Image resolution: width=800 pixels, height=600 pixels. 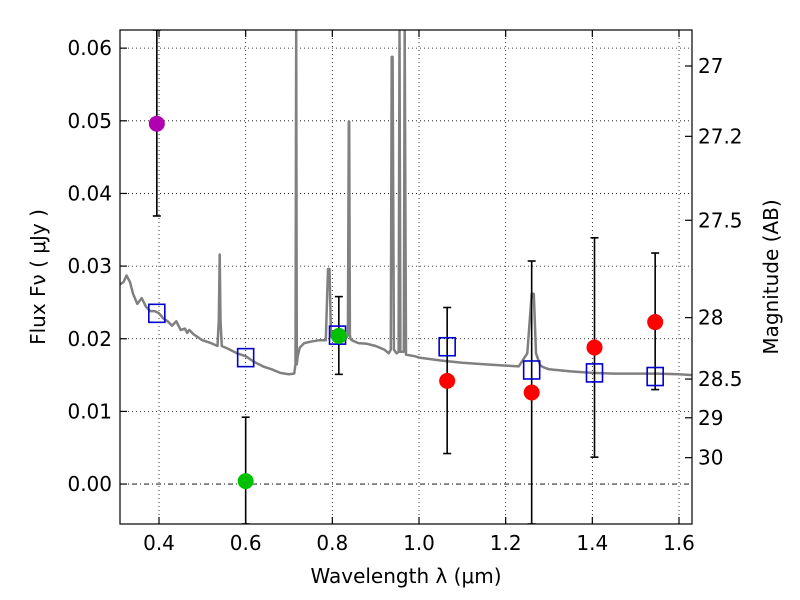 I want to click on magnitude-tick-label: 27, so click(x=710, y=66).